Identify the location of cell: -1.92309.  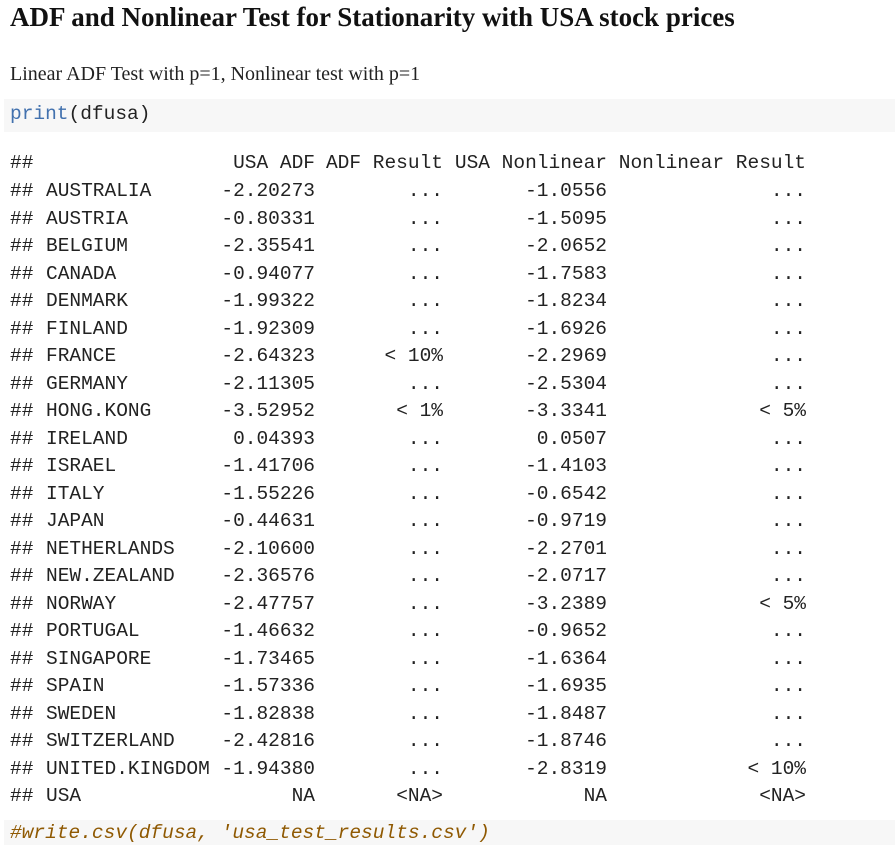
(268, 328).